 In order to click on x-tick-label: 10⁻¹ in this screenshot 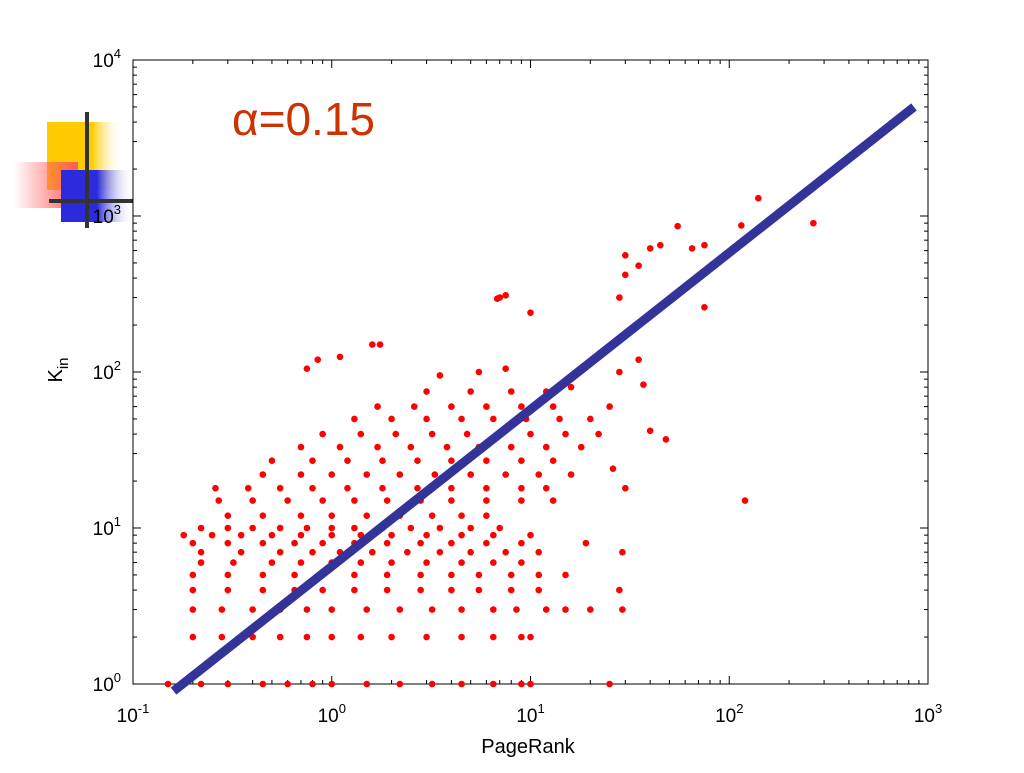, I will do `click(133, 714)`.